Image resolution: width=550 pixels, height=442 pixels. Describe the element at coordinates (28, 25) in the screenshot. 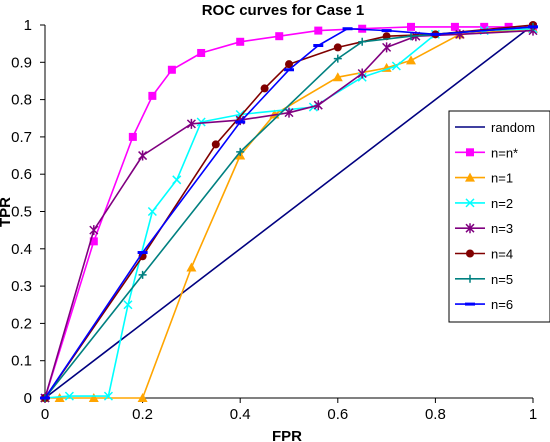

I see `y-tick-label: 1` at that location.